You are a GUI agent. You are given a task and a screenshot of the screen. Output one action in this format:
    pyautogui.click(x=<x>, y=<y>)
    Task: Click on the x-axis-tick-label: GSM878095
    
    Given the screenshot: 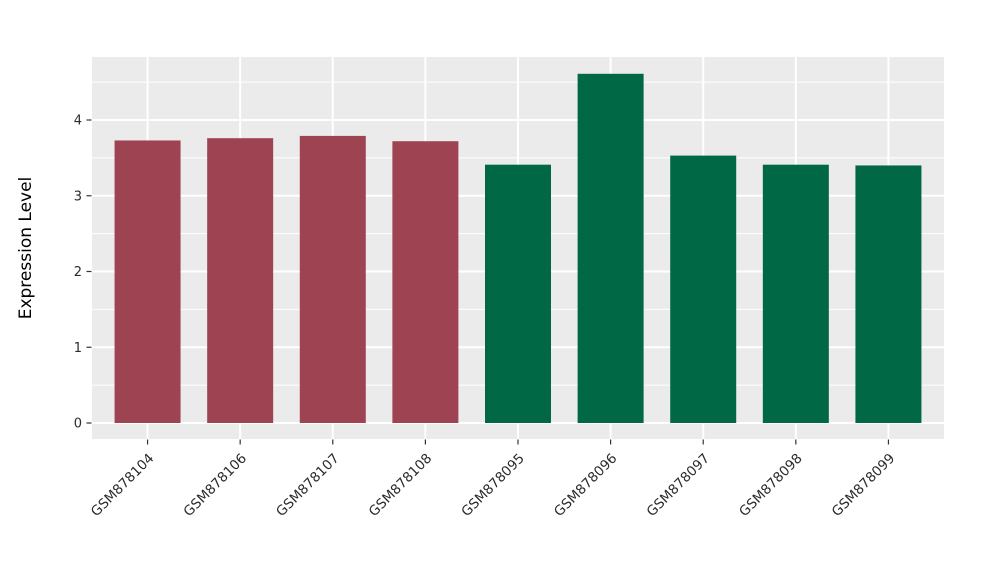 What is the action you would take?
    pyautogui.click(x=492, y=485)
    